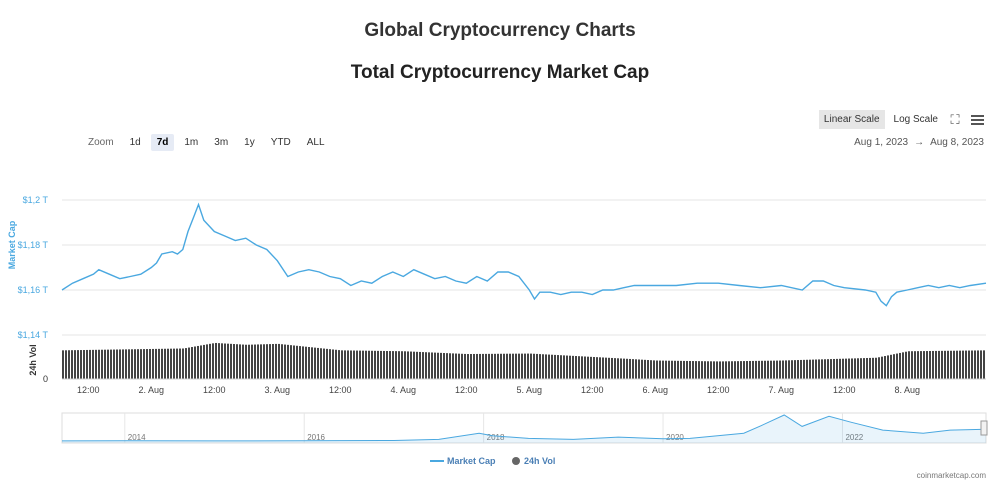 Image resolution: width=1000 pixels, height=484 pixels. What do you see at coordinates (529, 390) in the screenshot?
I see `x-tick-label: 5. Aug` at bounding box center [529, 390].